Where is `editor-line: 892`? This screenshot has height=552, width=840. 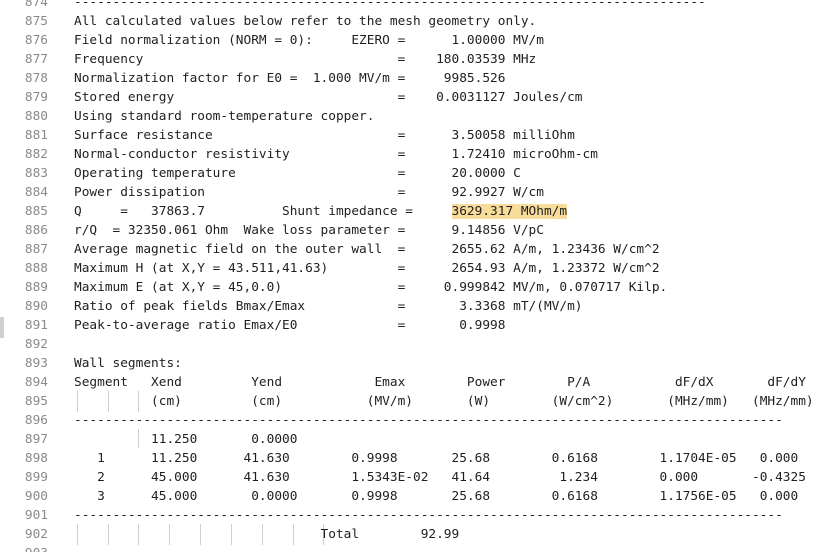 editor-line: 892 is located at coordinates (420, 344).